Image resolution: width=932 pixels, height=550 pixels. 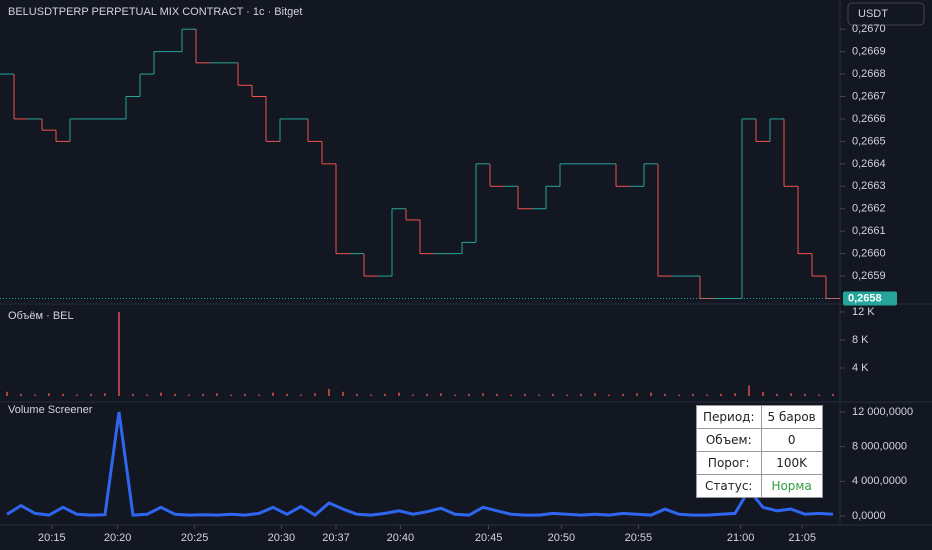 I want to click on x-tick-label: 21:00, so click(x=741, y=538).